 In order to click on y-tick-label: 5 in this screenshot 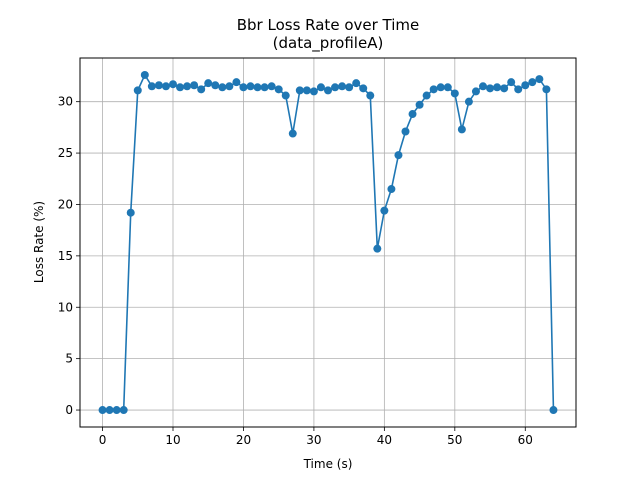, I will do `click(69, 359)`.